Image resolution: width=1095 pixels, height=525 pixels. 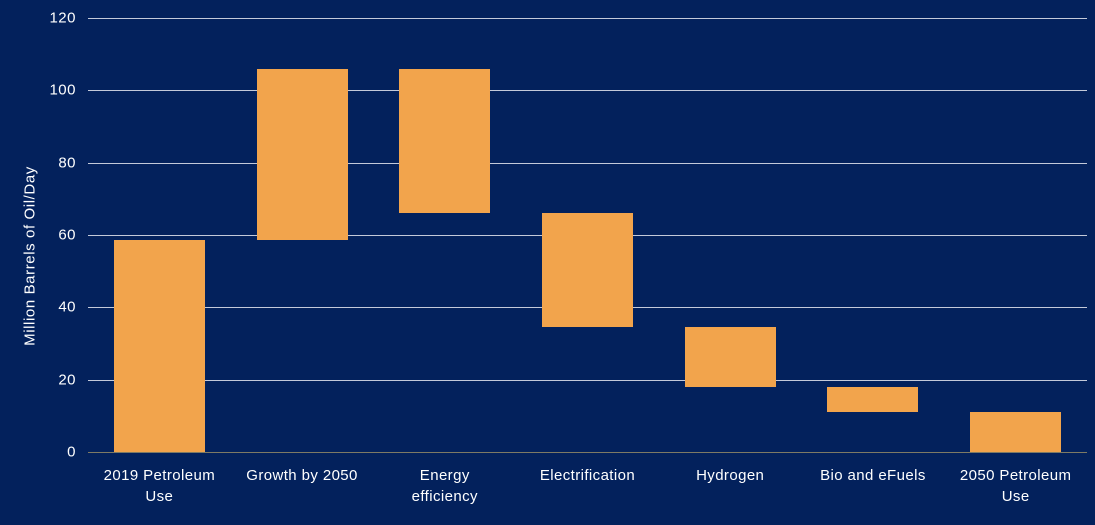 I want to click on y-tick-label: 20, so click(x=67, y=380).